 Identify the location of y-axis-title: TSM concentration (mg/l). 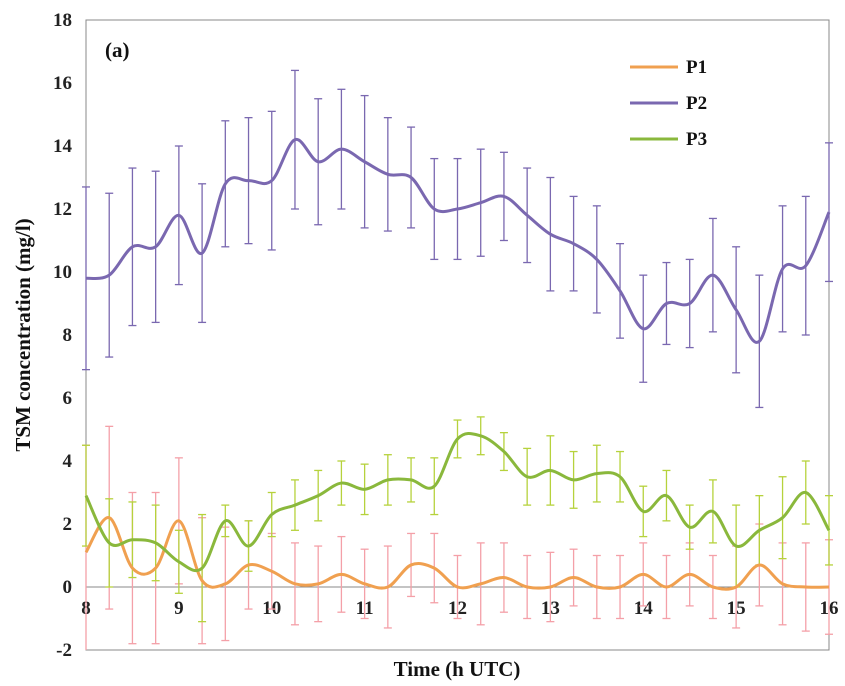
(23, 334).